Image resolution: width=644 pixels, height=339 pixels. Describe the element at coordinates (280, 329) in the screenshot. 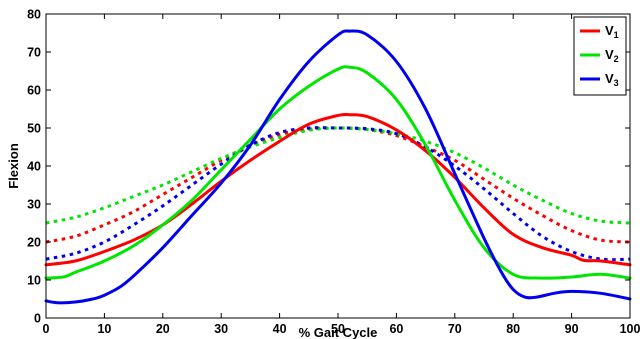

I see `x-tick-label: 40` at that location.